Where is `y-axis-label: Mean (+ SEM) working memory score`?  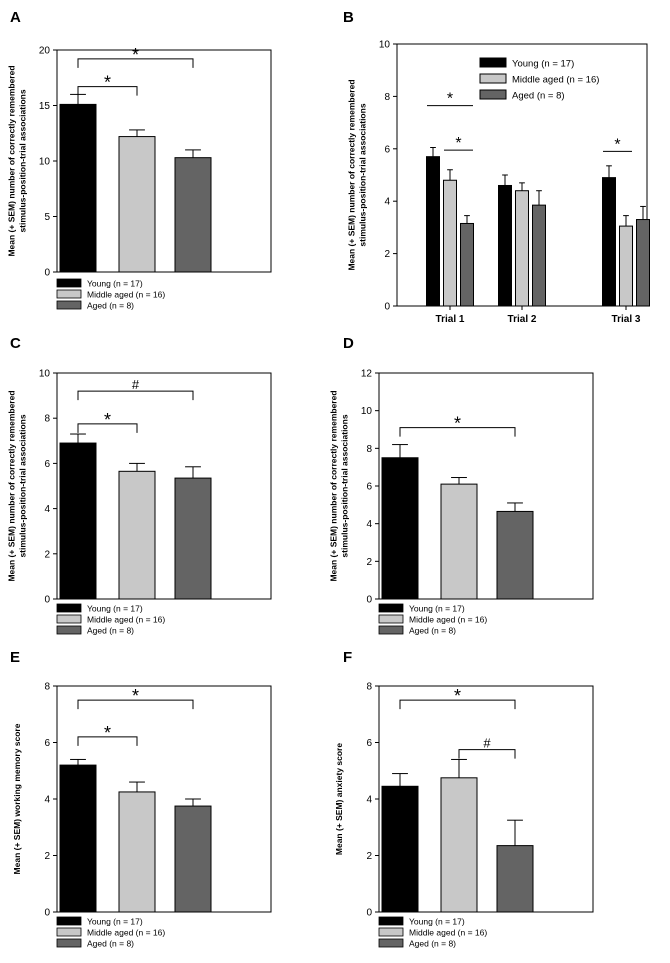
y-axis-label: Mean (+ SEM) working memory score is located at coordinates (17, 798).